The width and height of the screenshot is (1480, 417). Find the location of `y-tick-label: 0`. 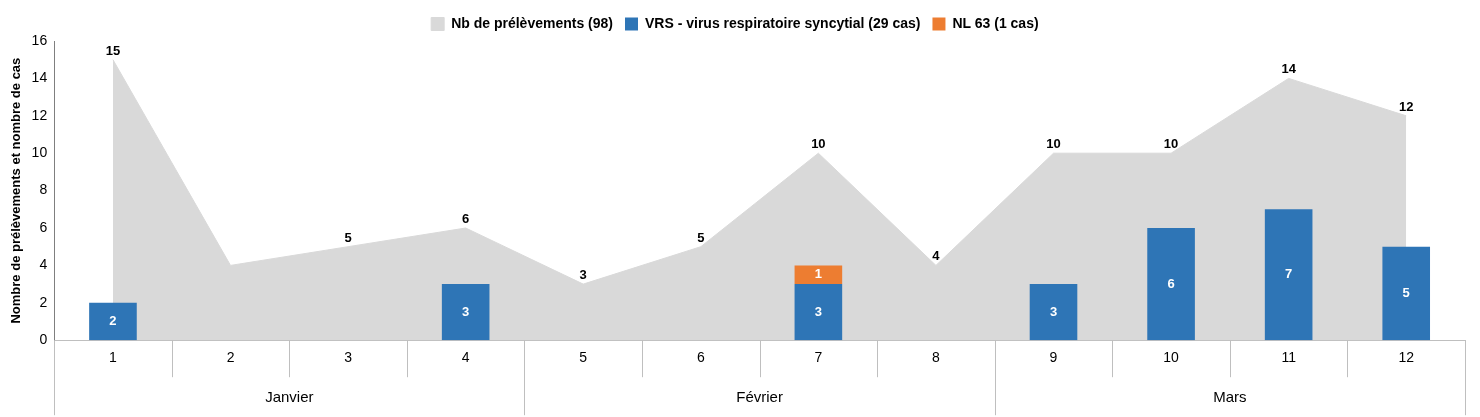

y-tick-label: 0 is located at coordinates (43, 339).